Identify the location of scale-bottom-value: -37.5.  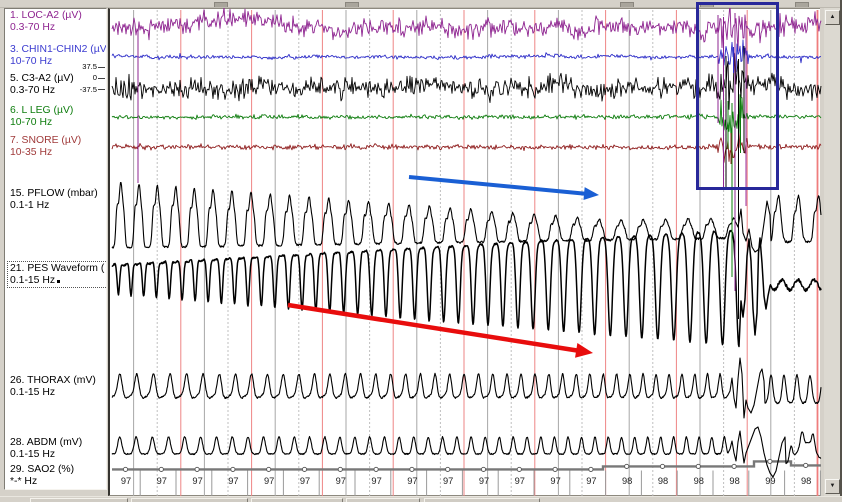
(88, 89).